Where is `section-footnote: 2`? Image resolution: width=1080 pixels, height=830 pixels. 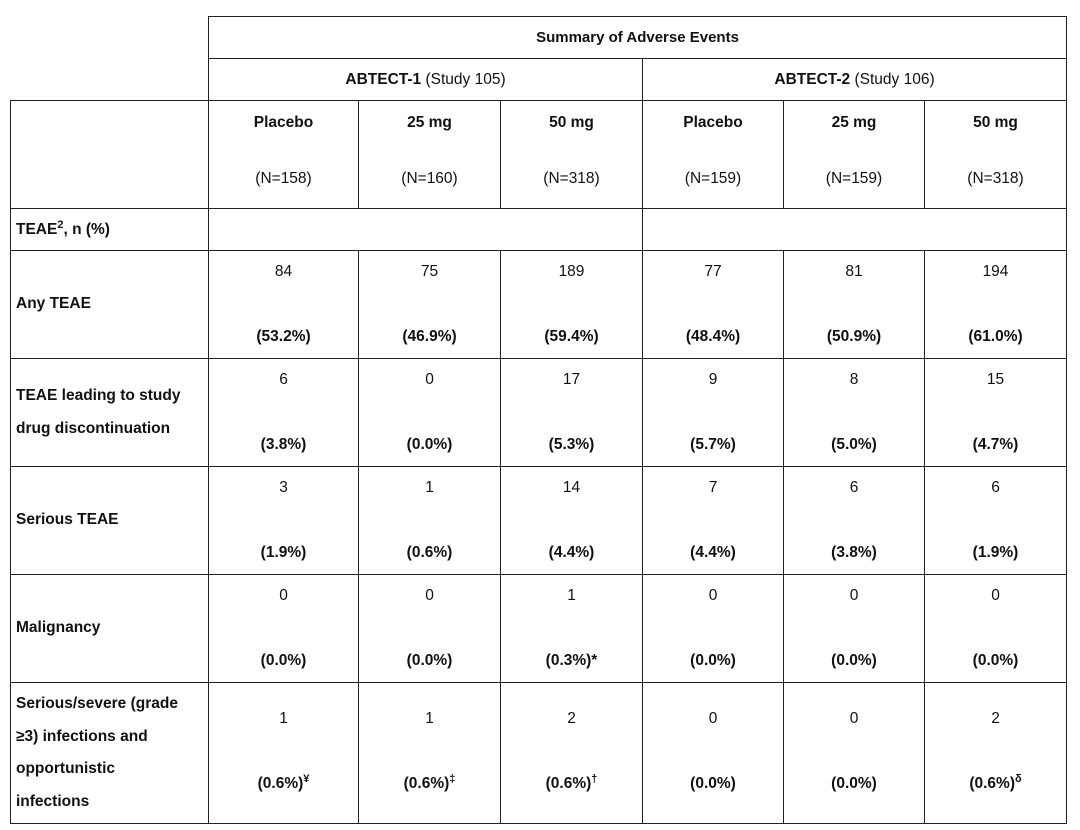
section-footnote: 2 is located at coordinates (60, 225).